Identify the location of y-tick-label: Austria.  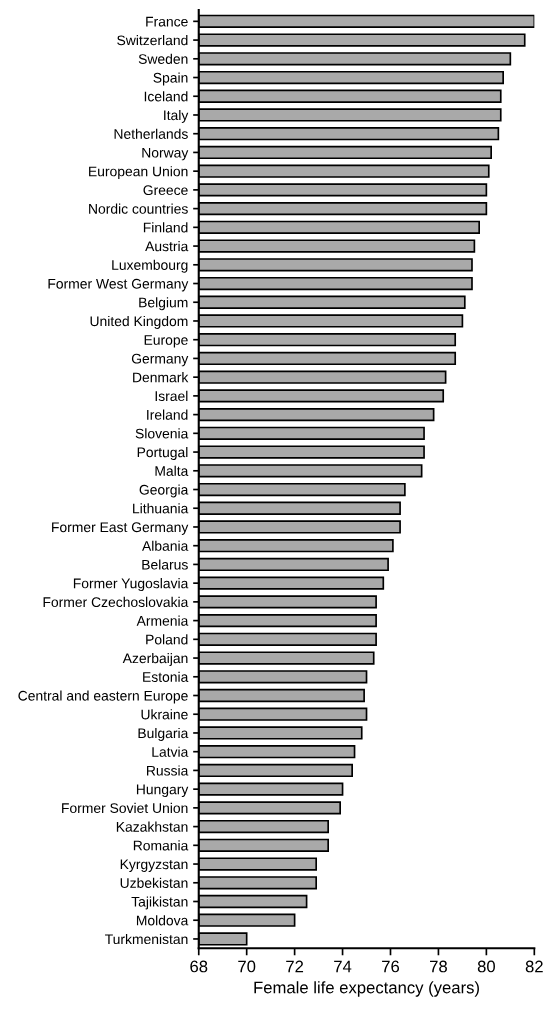
(167, 246).